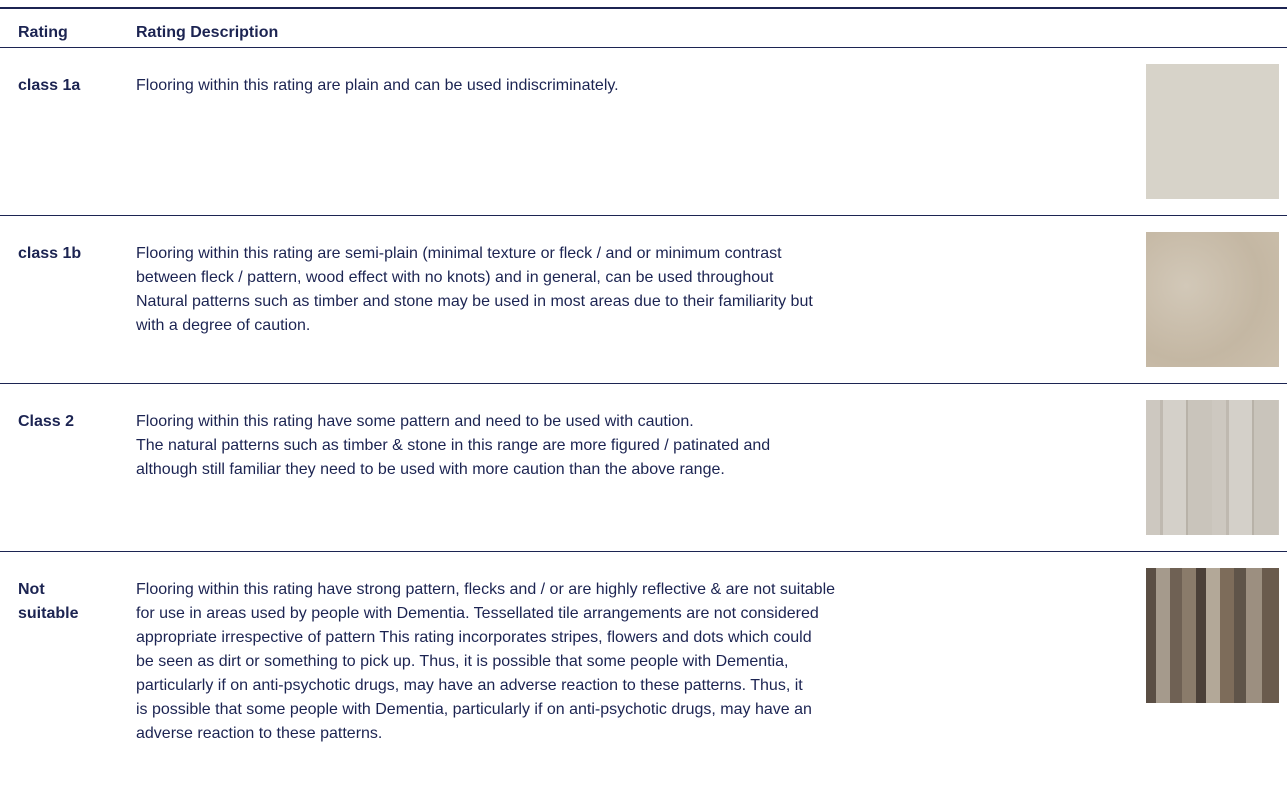  Describe the element at coordinates (643, 8) in the screenshot. I see `top-rule` at that location.